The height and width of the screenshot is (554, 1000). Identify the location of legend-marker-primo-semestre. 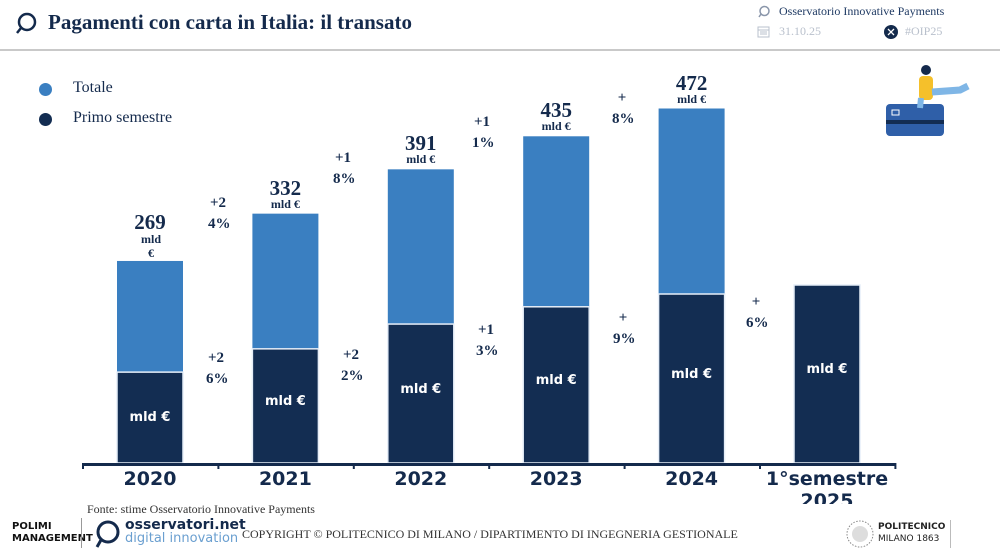
(45, 119).